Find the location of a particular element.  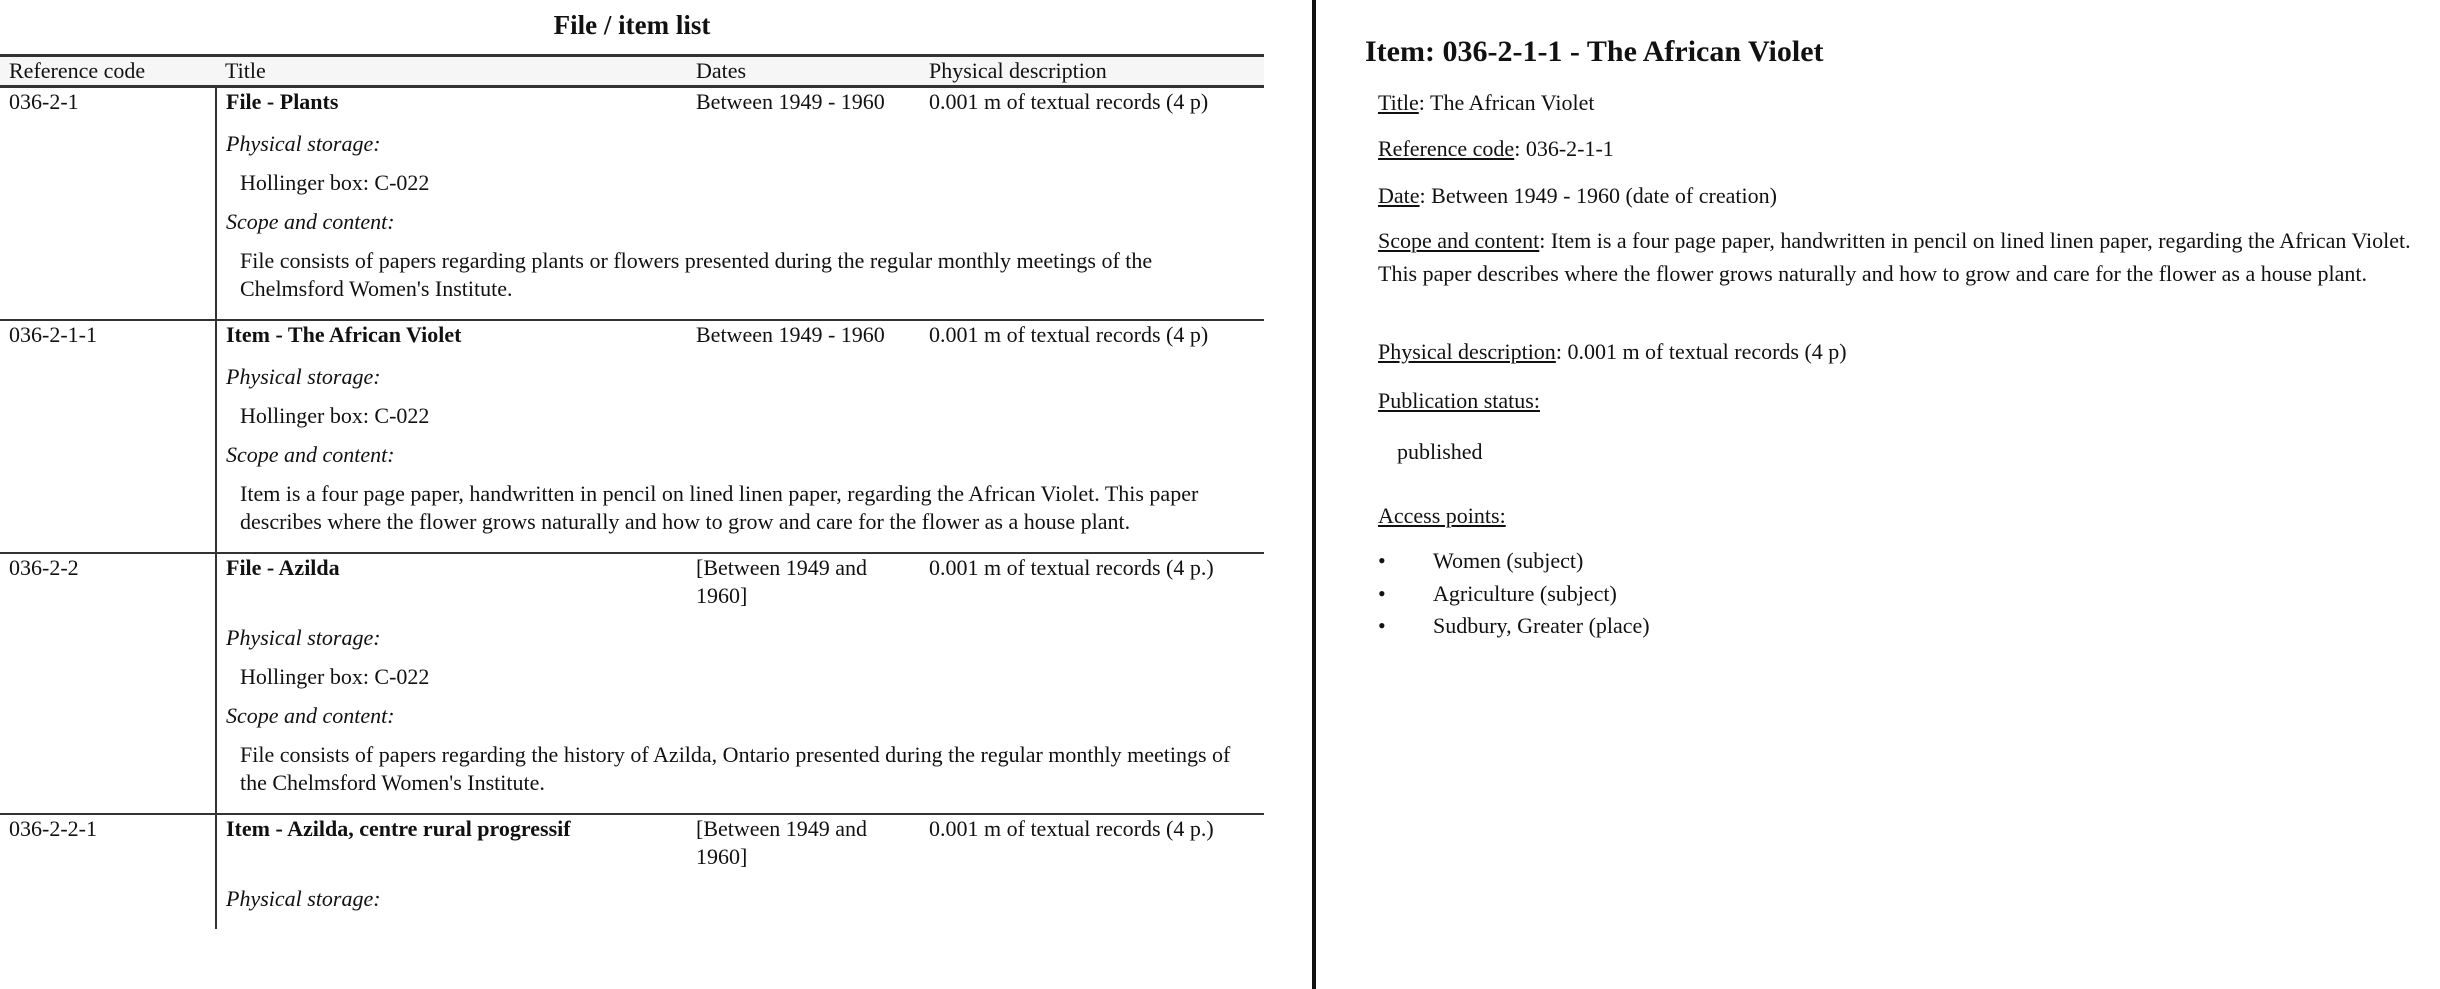

field-label: Title is located at coordinates (1398, 102).